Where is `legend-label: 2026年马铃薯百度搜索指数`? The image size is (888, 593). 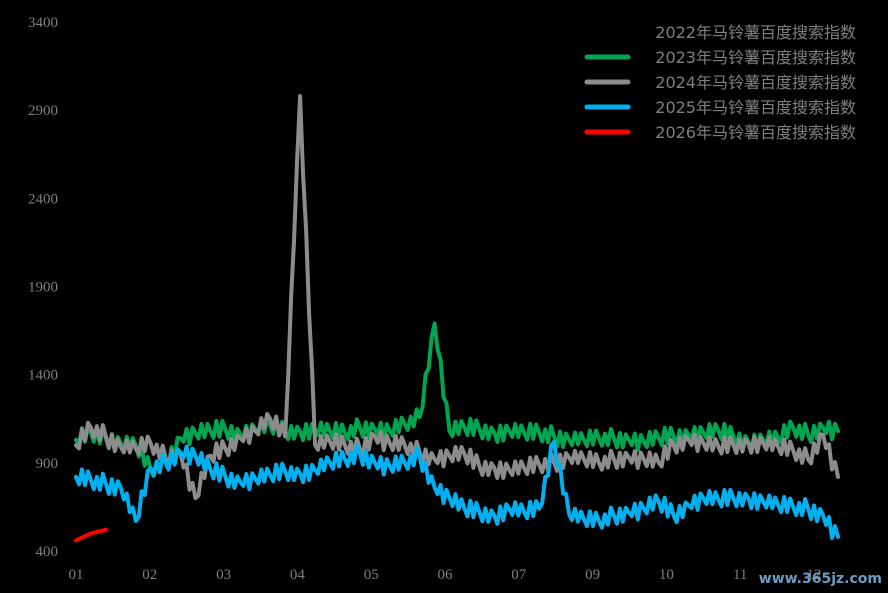 legend-label: 2026年马铃薯百度搜索指数 is located at coordinates (755, 132).